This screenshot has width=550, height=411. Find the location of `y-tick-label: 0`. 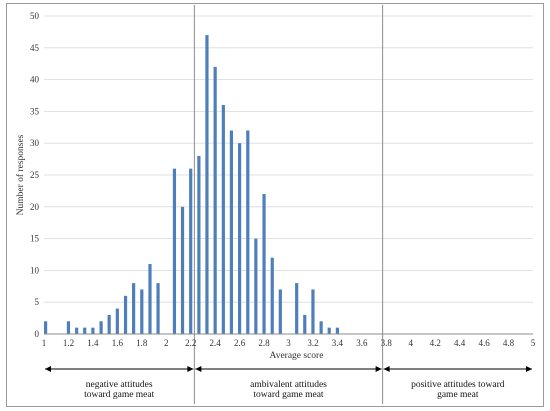

y-tick-label: 0 is located at coordinates (37, 334).